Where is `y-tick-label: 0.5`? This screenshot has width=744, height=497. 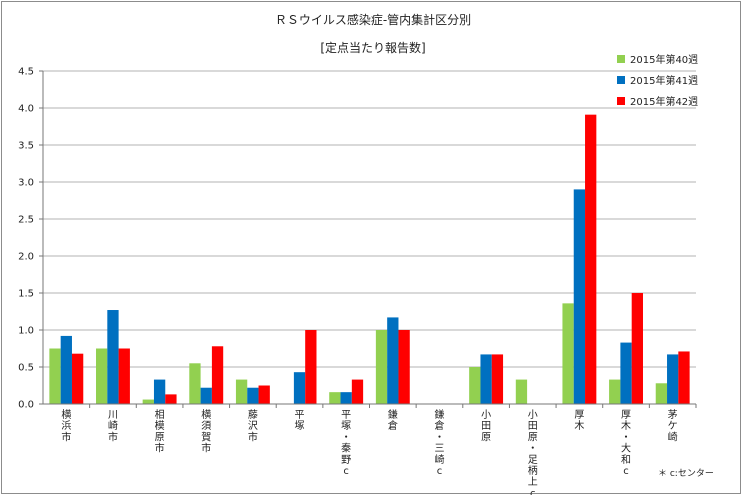
y-tick-label: 0.5 is located at coordinates (26, 368).